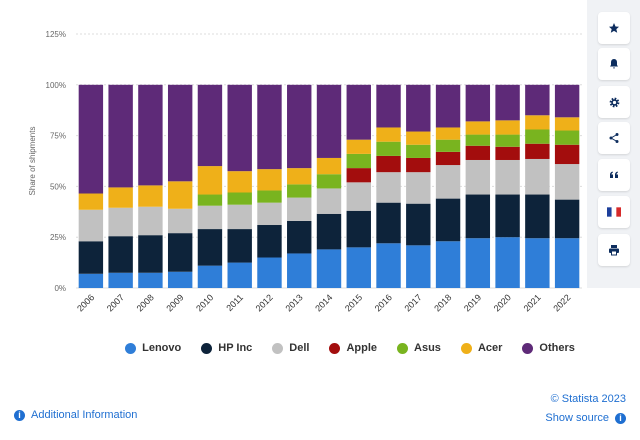  I want to click on additional-information-link: i Additional Information, so click(75, 415).